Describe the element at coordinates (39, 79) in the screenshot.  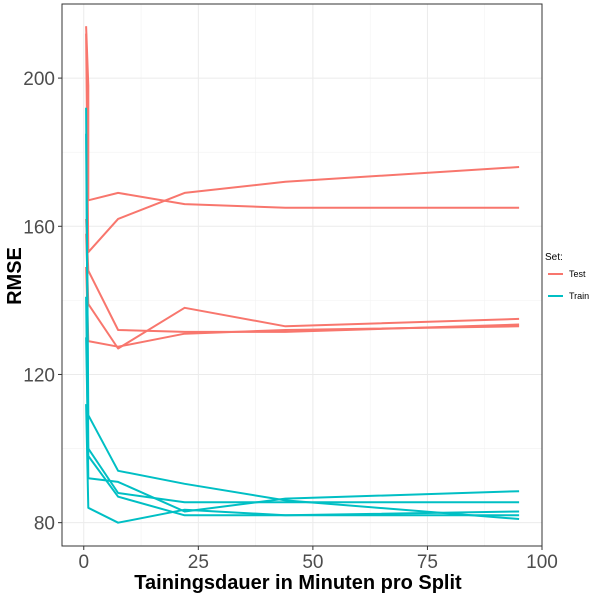
I see `y-tick-label: 200` at that location.